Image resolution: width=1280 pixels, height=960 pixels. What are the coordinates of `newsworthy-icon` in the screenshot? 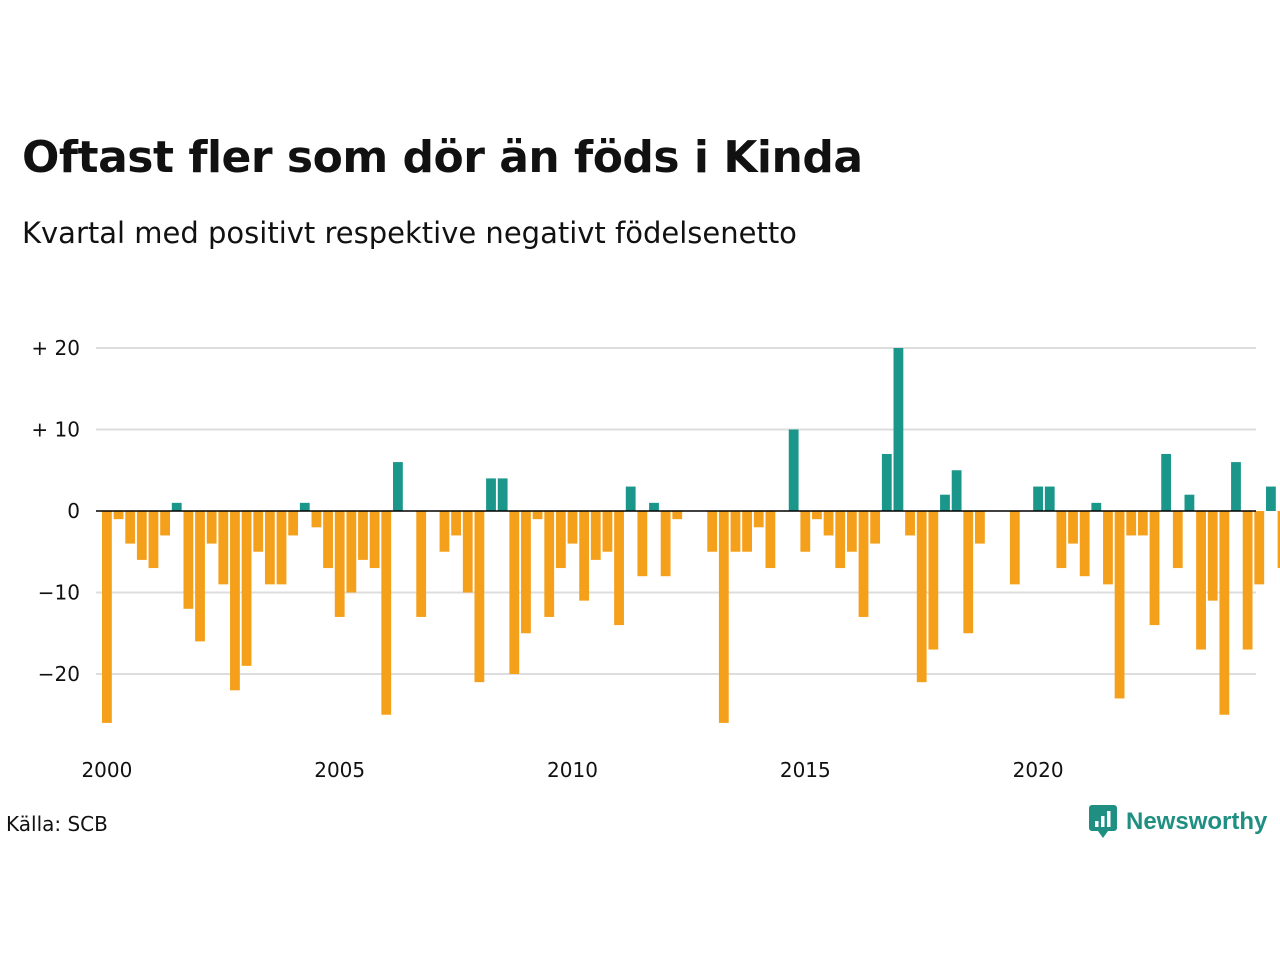 It's located at (1103, 821).